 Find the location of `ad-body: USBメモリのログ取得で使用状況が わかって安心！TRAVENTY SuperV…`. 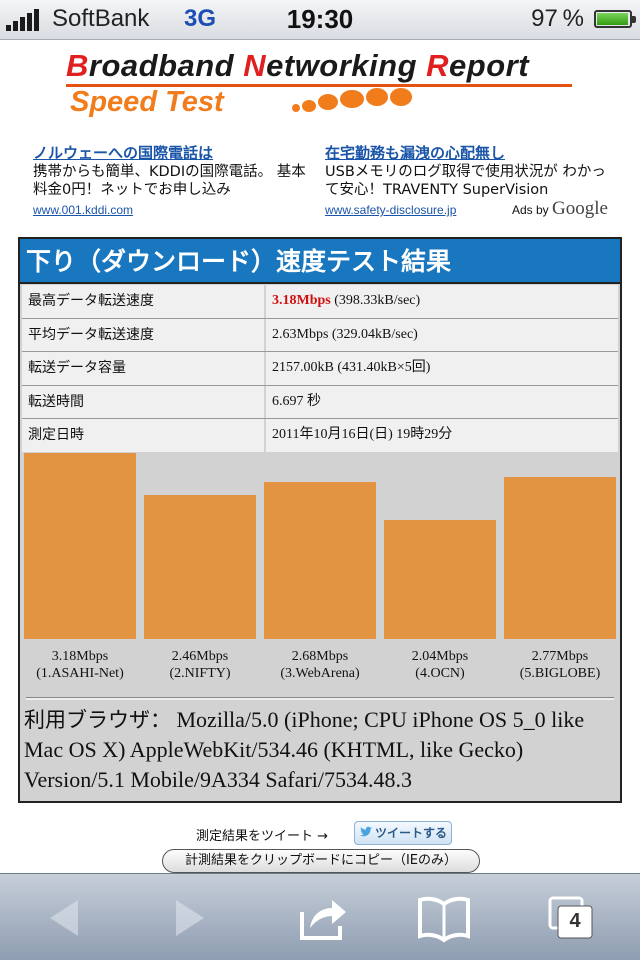

ad-body: USBメモリのログ取得で使用状況が わかって安心！TRAVENTY SuperV… is located at coordinates (465, 181).